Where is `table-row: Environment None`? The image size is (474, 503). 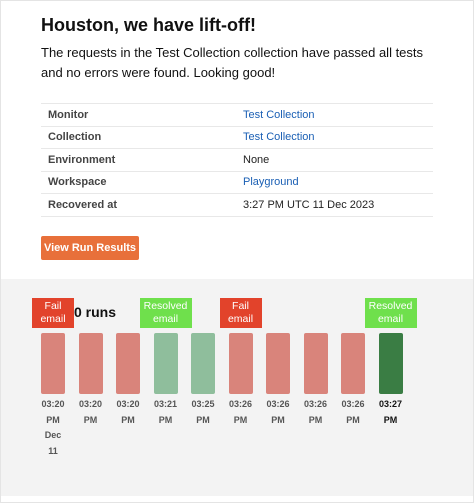
table-row: Environment None is located at coordinates (237, 160).